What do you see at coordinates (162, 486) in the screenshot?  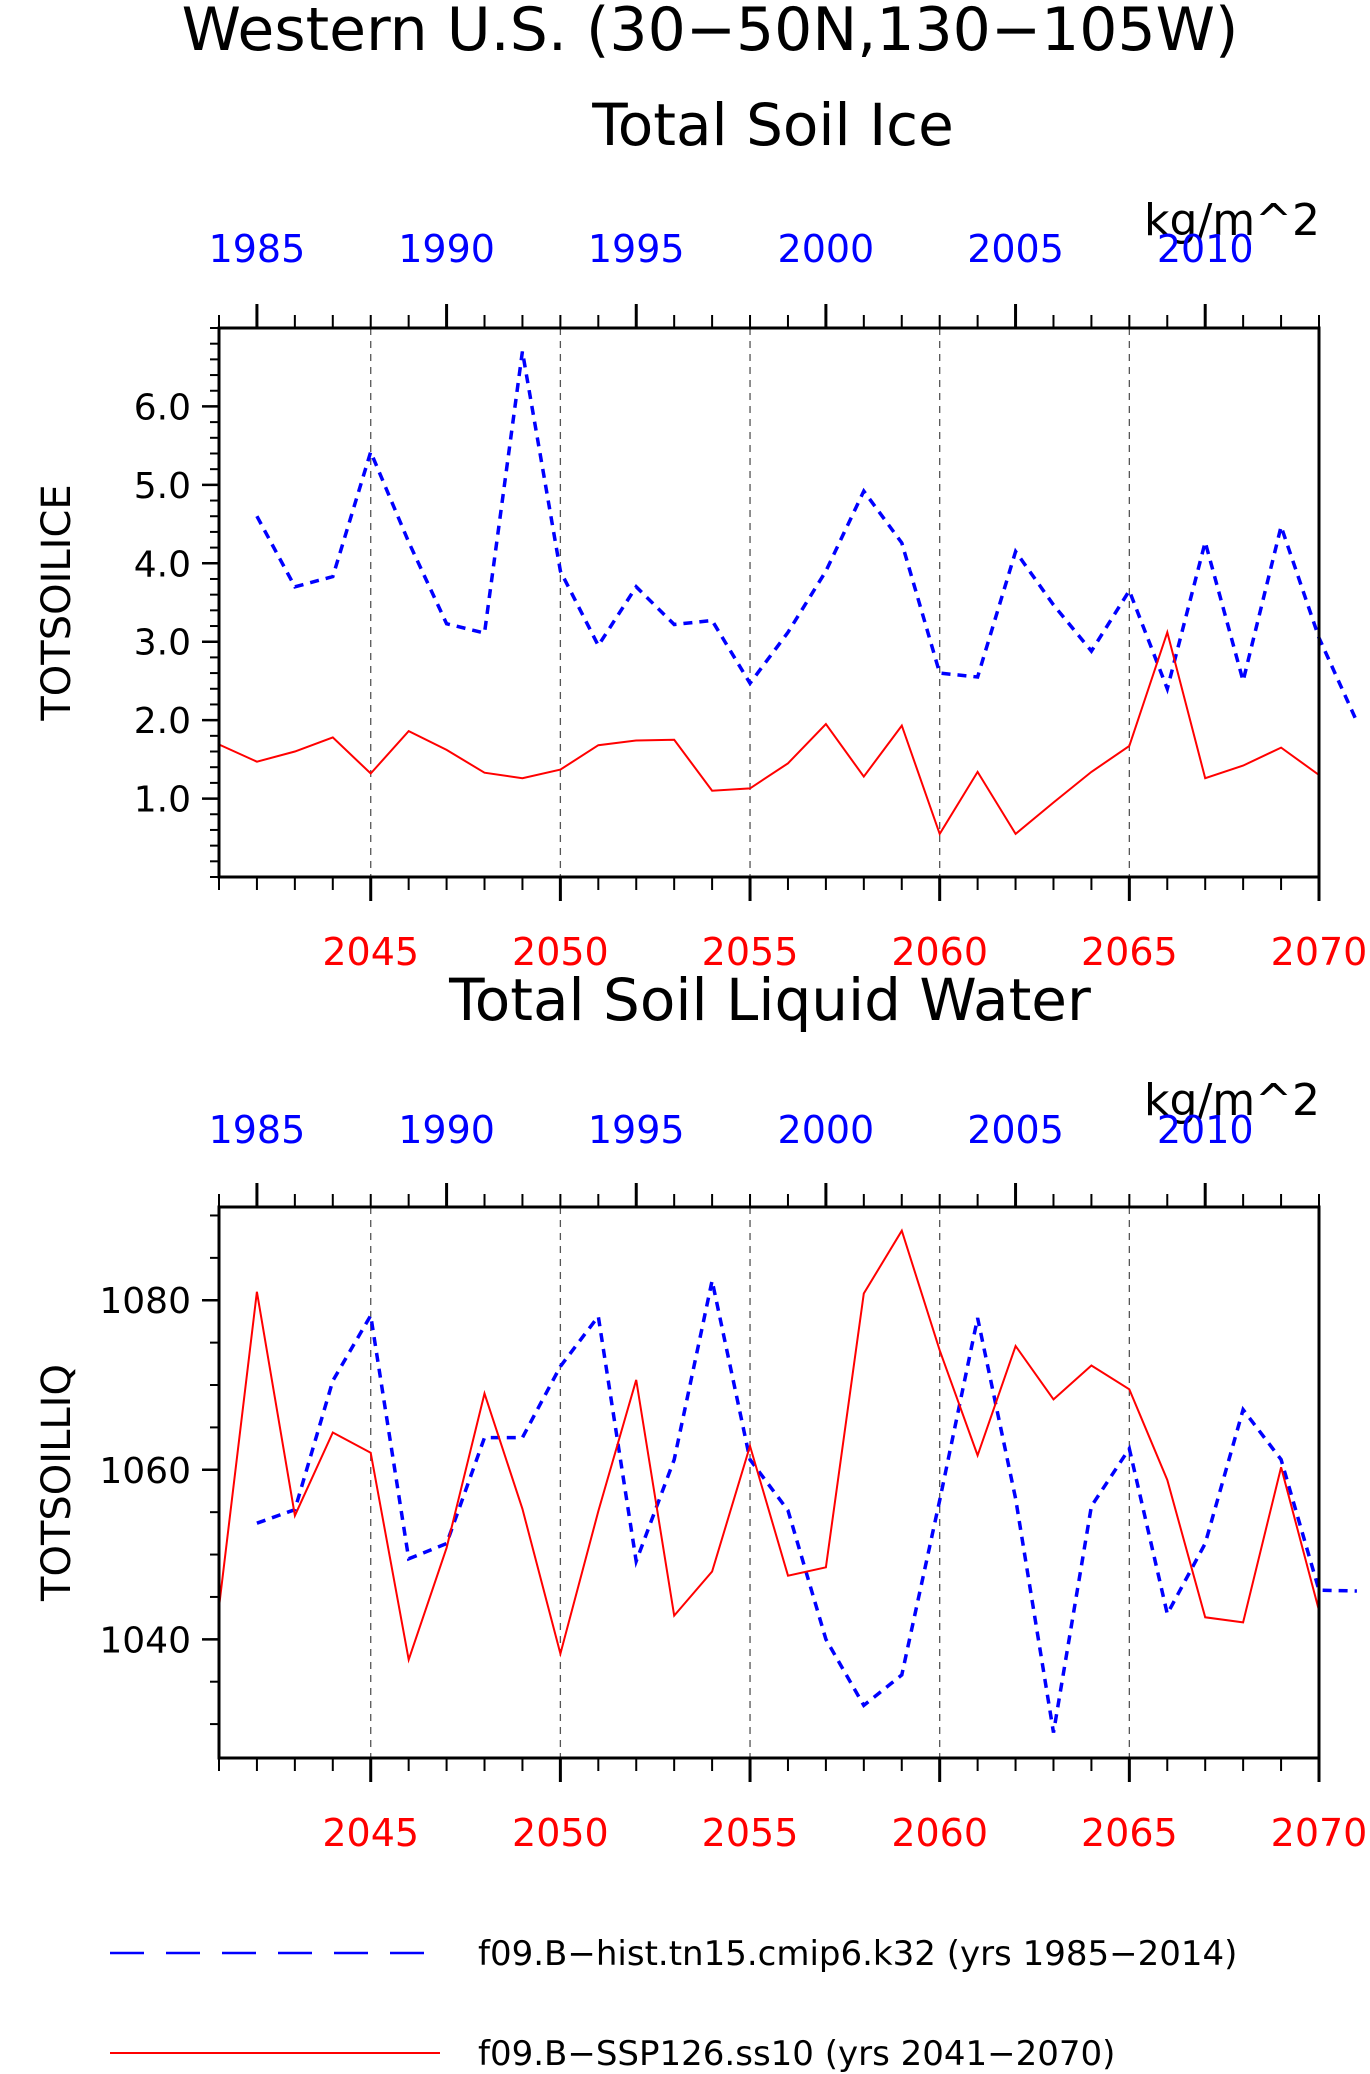 I see `y-tick-label: 5.0` at bounding box center [162, 486].